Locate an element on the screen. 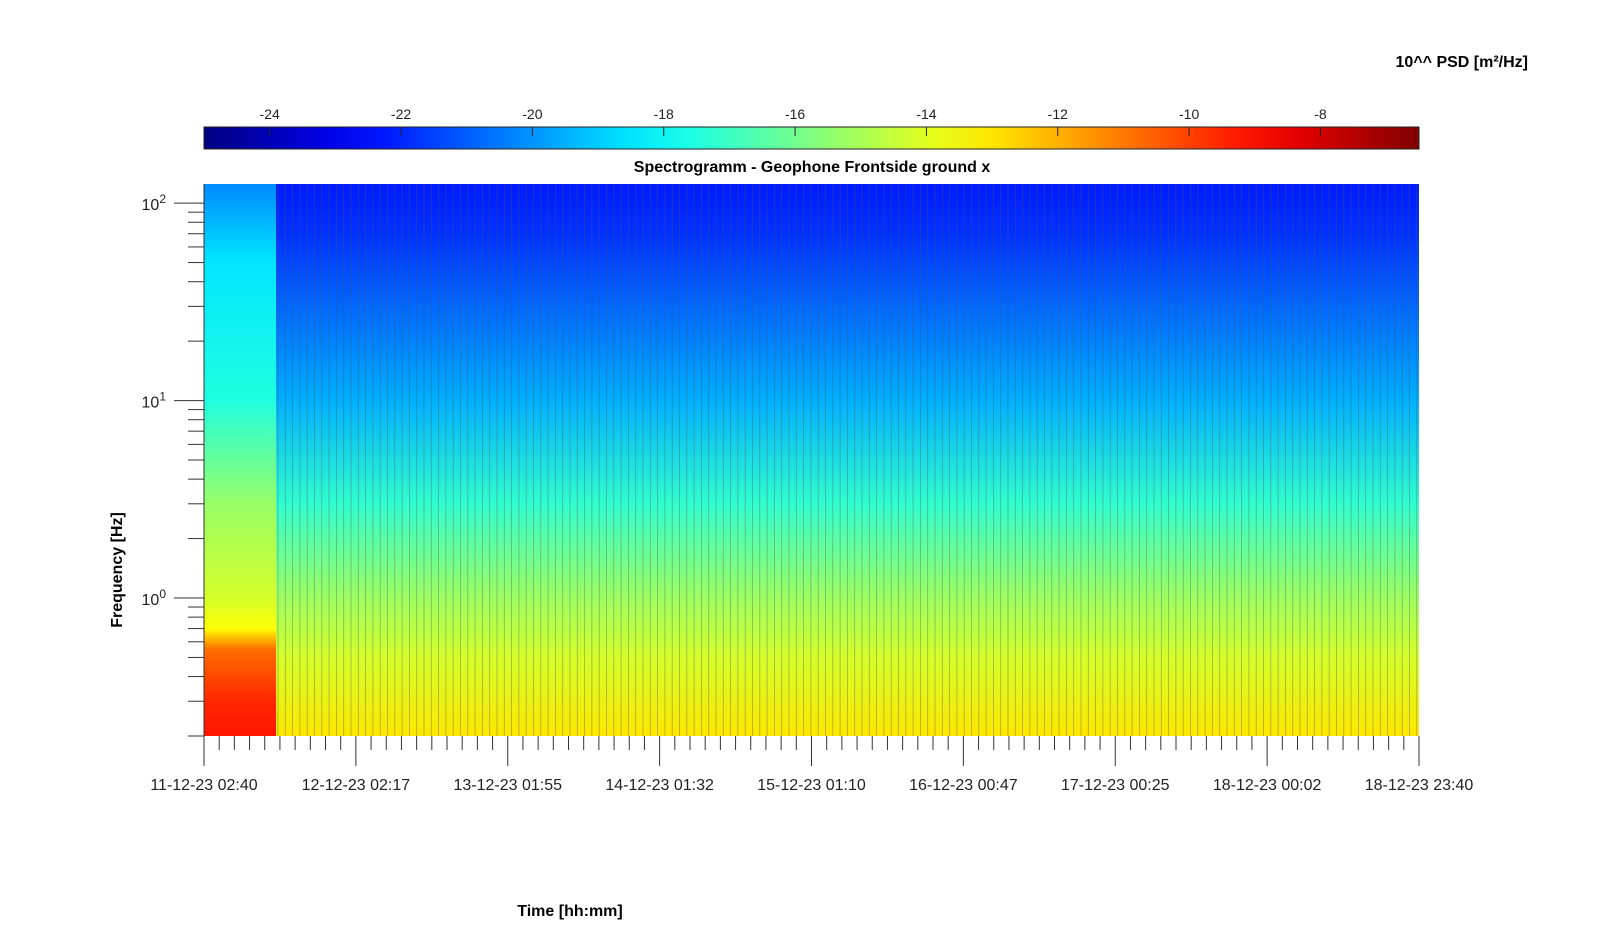  colorbar-tick-label: -16 is located at coordinates (795, 114).